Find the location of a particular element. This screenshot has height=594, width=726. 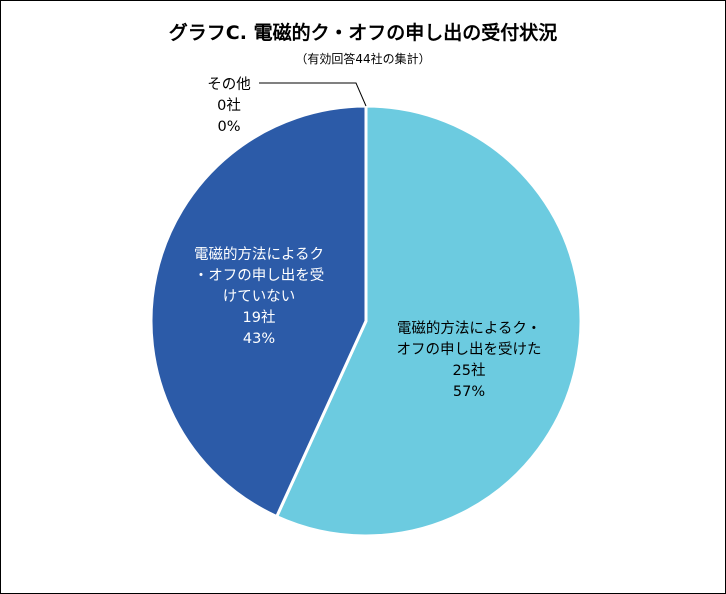

chart-title: グラフC. 電磁的ク・オフの申し出の受付状況 is located at coordinates (363, 32).